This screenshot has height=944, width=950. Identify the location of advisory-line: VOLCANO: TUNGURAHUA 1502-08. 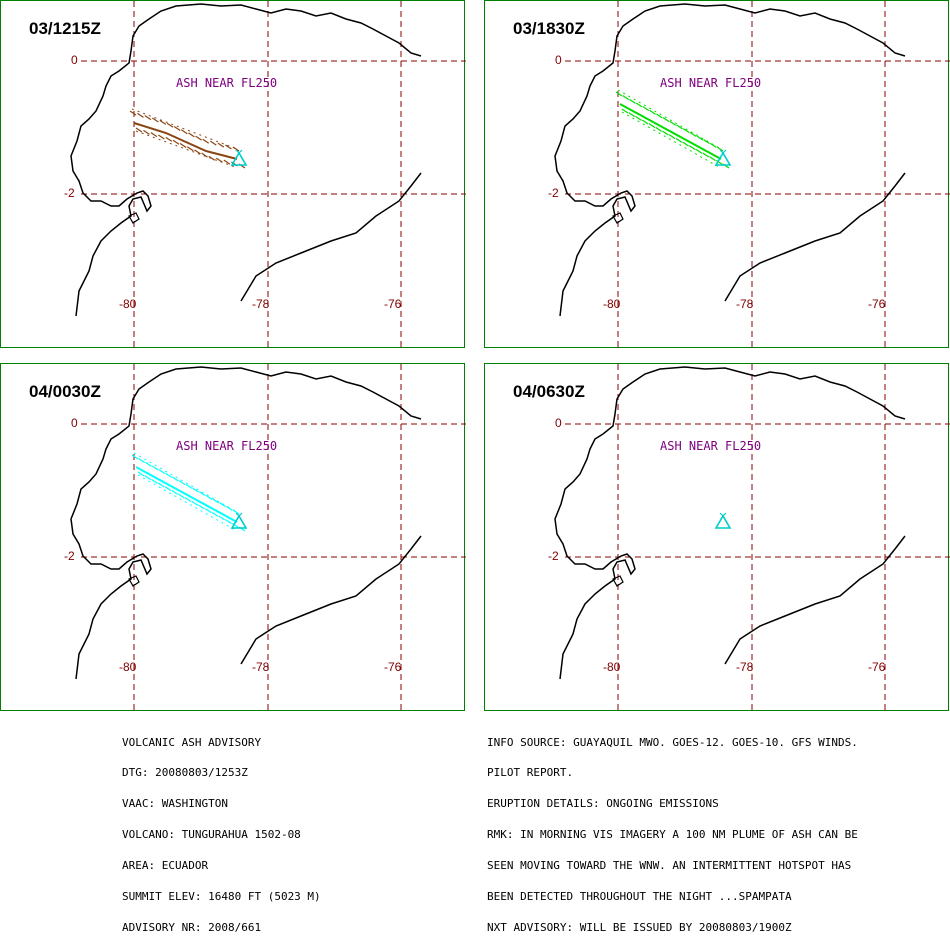
(211, 835).